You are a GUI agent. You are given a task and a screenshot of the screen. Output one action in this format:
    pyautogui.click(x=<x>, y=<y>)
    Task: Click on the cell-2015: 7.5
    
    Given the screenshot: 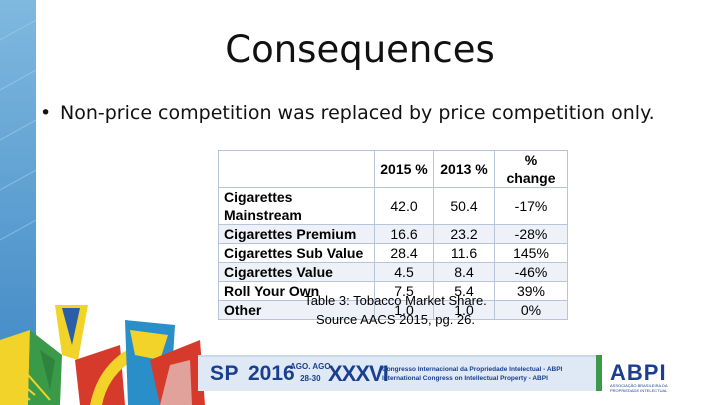 What is the action you would take?
    pyautogui.click(x=404, y=291)
    